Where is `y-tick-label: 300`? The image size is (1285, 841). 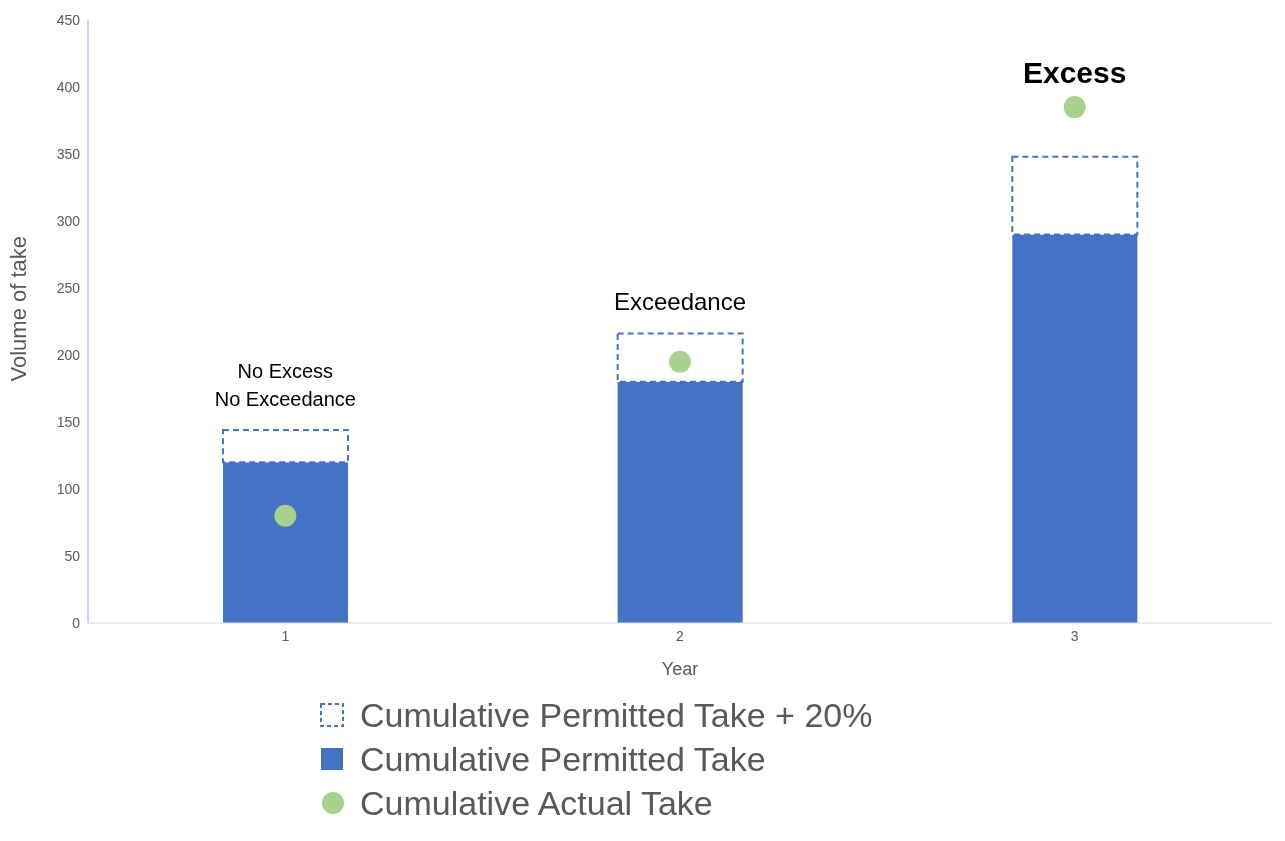
y-tick-label: 300 is located at coordinates (68, 220).